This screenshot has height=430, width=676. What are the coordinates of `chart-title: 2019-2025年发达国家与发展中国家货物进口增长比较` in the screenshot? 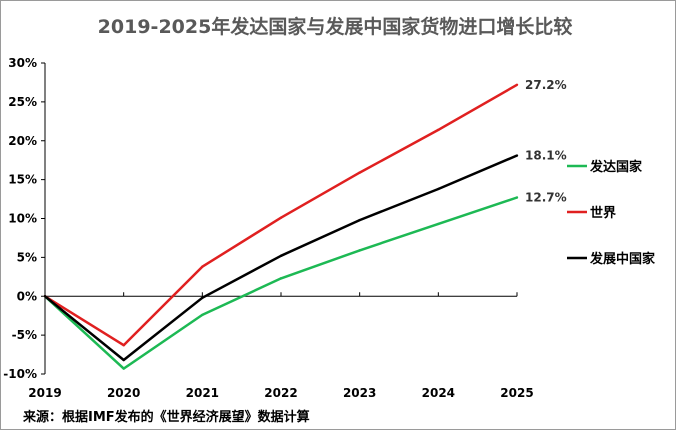 It's located at (335, 26).